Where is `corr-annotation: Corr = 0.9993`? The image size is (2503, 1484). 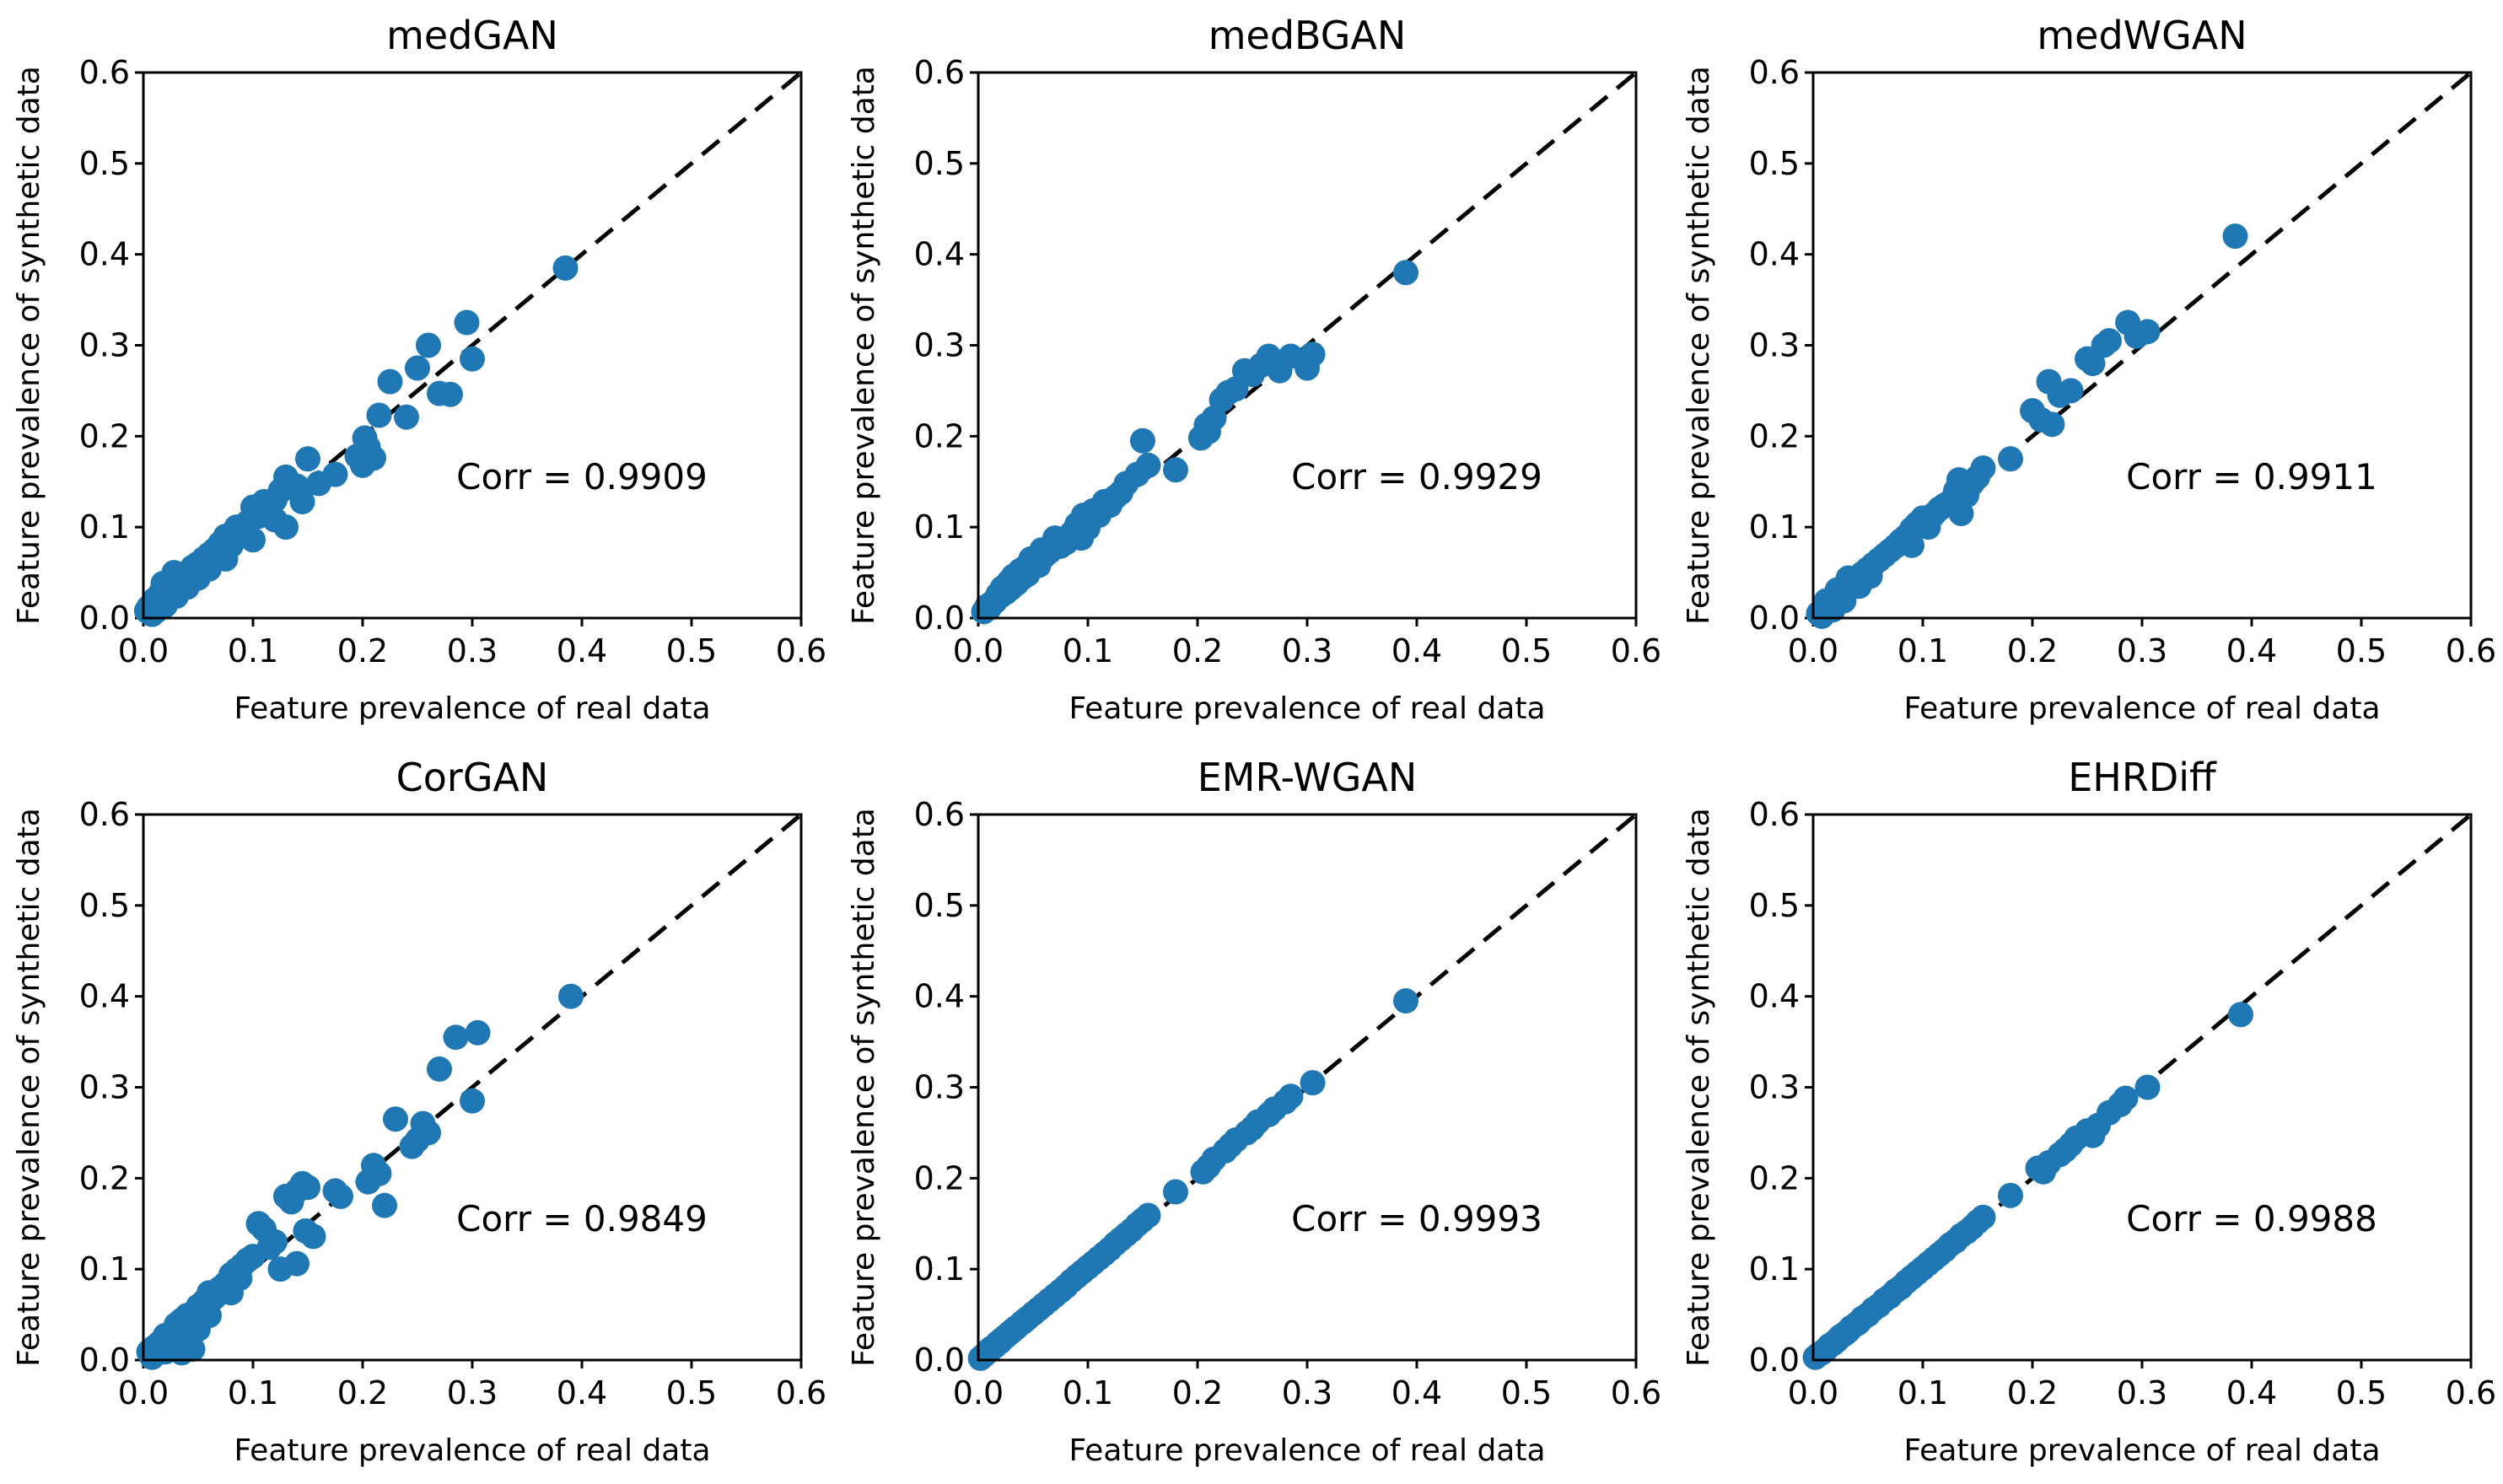 corr-annotation: Corr = 0.9993 is located at coordinates (1416, 1218).